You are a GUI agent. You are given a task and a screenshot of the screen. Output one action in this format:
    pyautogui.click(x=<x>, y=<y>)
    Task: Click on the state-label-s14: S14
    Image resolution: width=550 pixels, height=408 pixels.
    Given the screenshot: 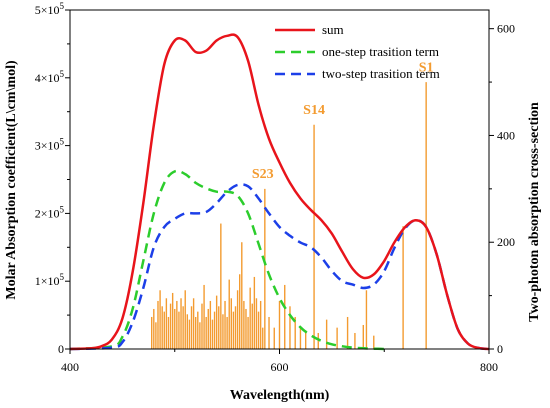 What is the action you would take?
    pyautogui.click(x=314, y=110)
    